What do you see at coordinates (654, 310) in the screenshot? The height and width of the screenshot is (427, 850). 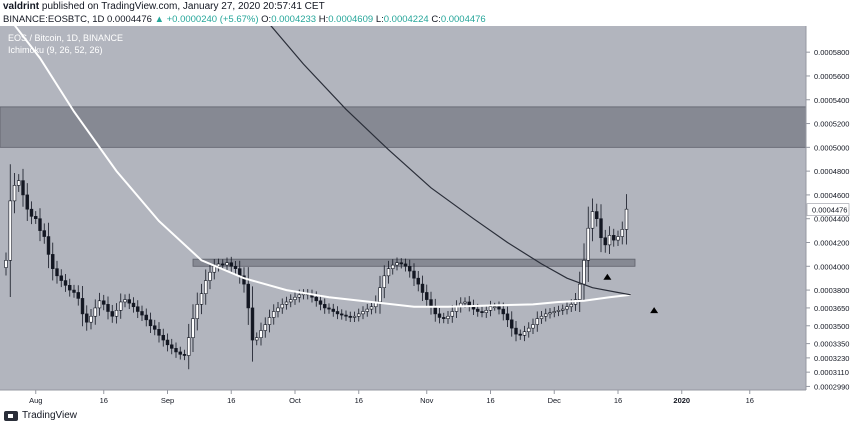 I see `triangle-marker` at bounding box center [654, 310].